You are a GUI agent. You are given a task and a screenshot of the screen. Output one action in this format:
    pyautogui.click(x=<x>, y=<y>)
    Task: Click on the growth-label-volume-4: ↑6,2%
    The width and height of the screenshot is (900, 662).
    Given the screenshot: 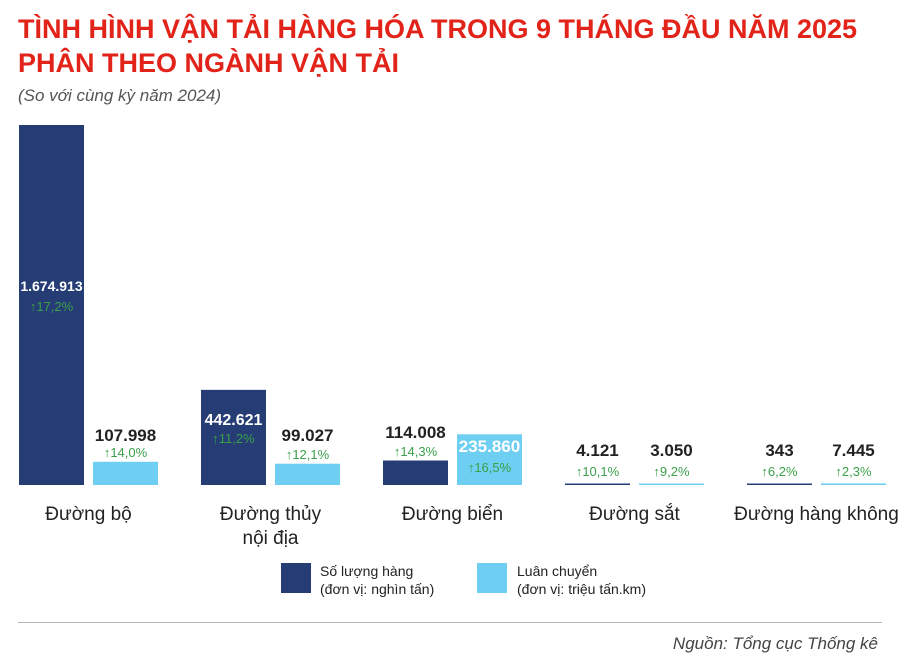 What is the action you would take?
    pyautogui.click(x=779, y=471)
    